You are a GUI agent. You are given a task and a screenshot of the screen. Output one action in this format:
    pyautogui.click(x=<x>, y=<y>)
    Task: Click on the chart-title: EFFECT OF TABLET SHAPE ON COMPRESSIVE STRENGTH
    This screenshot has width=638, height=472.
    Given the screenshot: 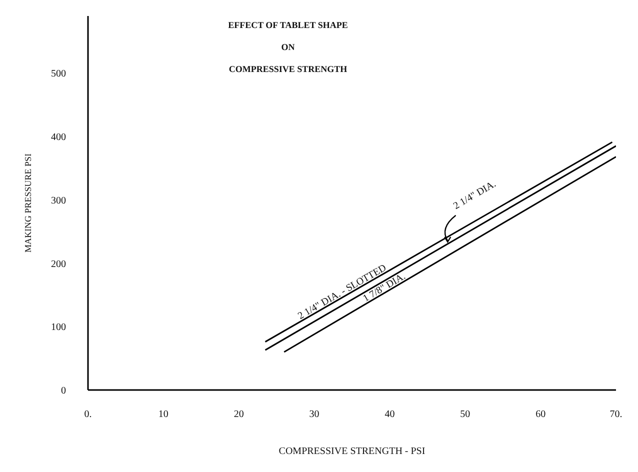 What is the action you would take?
    pyautogui.click(x=288, y=47)
    